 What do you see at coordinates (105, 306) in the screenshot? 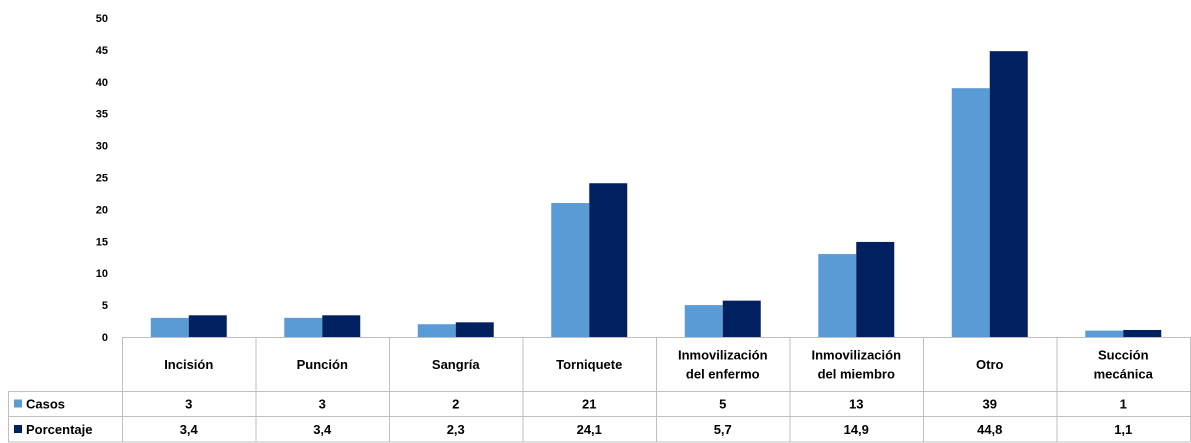
I see `y-tick-label: 5` at bounding box center [105, 306].